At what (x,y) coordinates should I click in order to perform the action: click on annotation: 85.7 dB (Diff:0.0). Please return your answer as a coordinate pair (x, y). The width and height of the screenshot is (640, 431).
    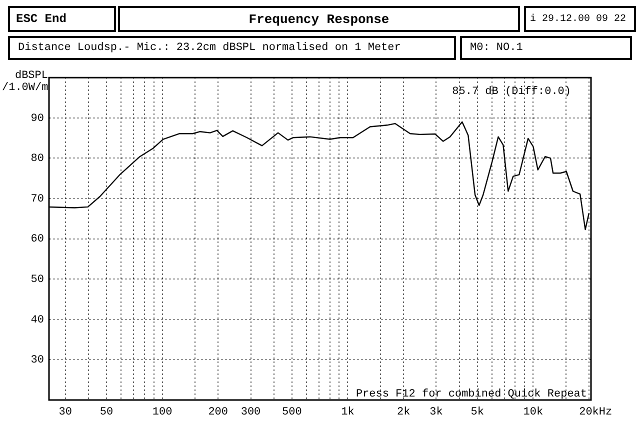
    Looking at the image, I should click on (511, 92).